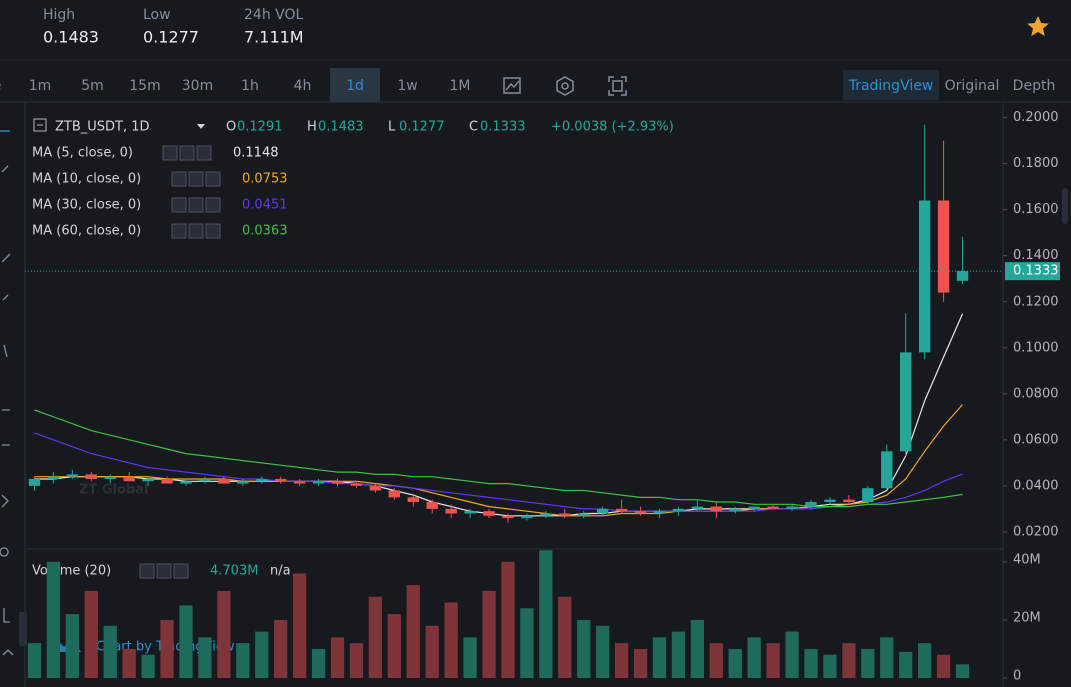 The image size is (1071, 687). Describe the element at coordinates (303, 86) in the screenshot. I see `interval-button: 4h` at that location.